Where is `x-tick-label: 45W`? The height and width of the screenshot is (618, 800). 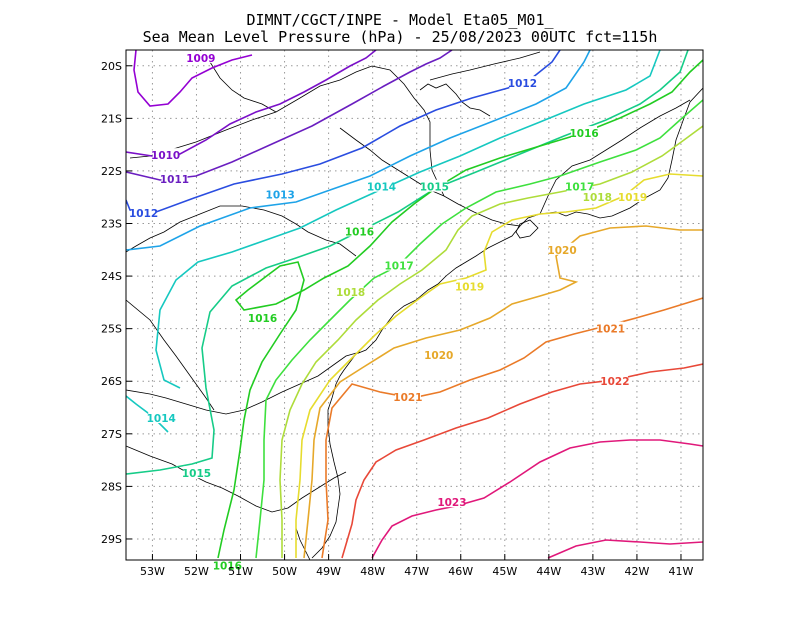
x-tick-label: 45W is located at coordinates (504, 571).